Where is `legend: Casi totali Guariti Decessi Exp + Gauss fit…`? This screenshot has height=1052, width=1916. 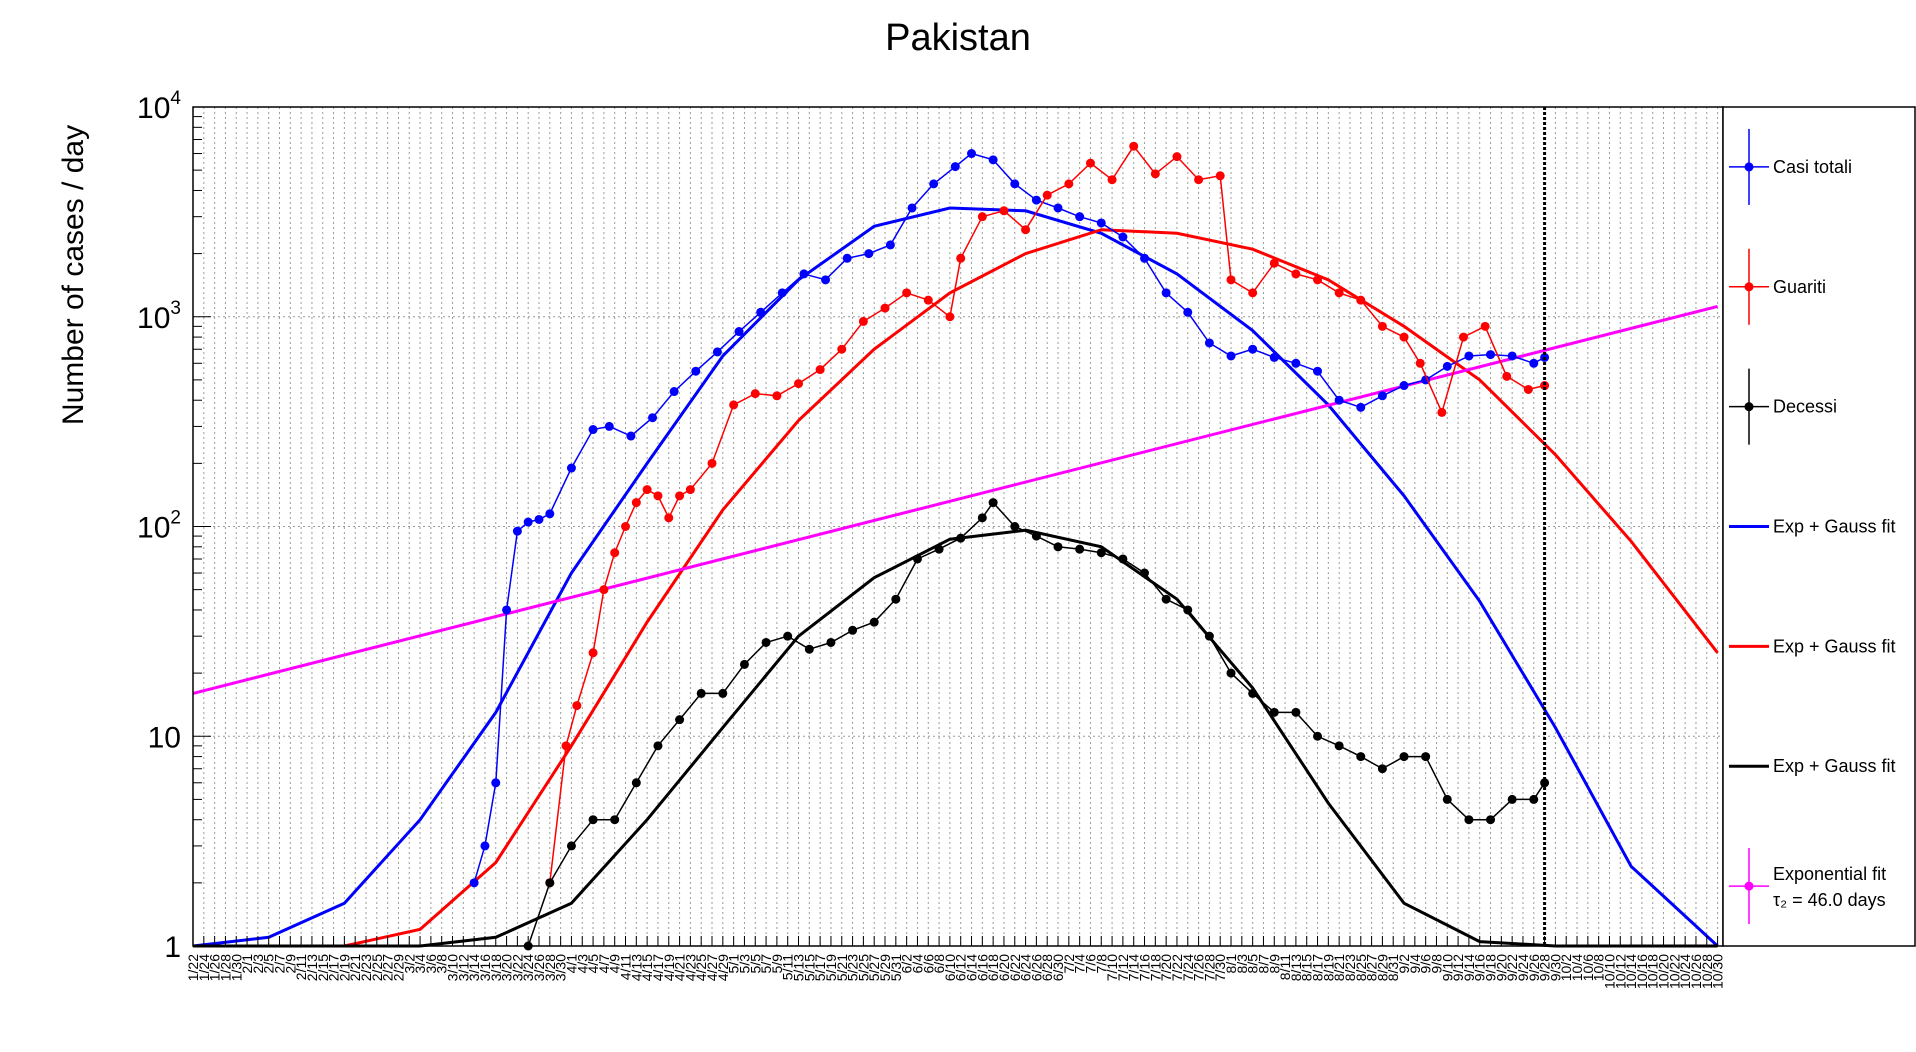
legend: Casi totali Guariti Decessi Exp + Gauss fit… is located at coordinates (1819, 526).